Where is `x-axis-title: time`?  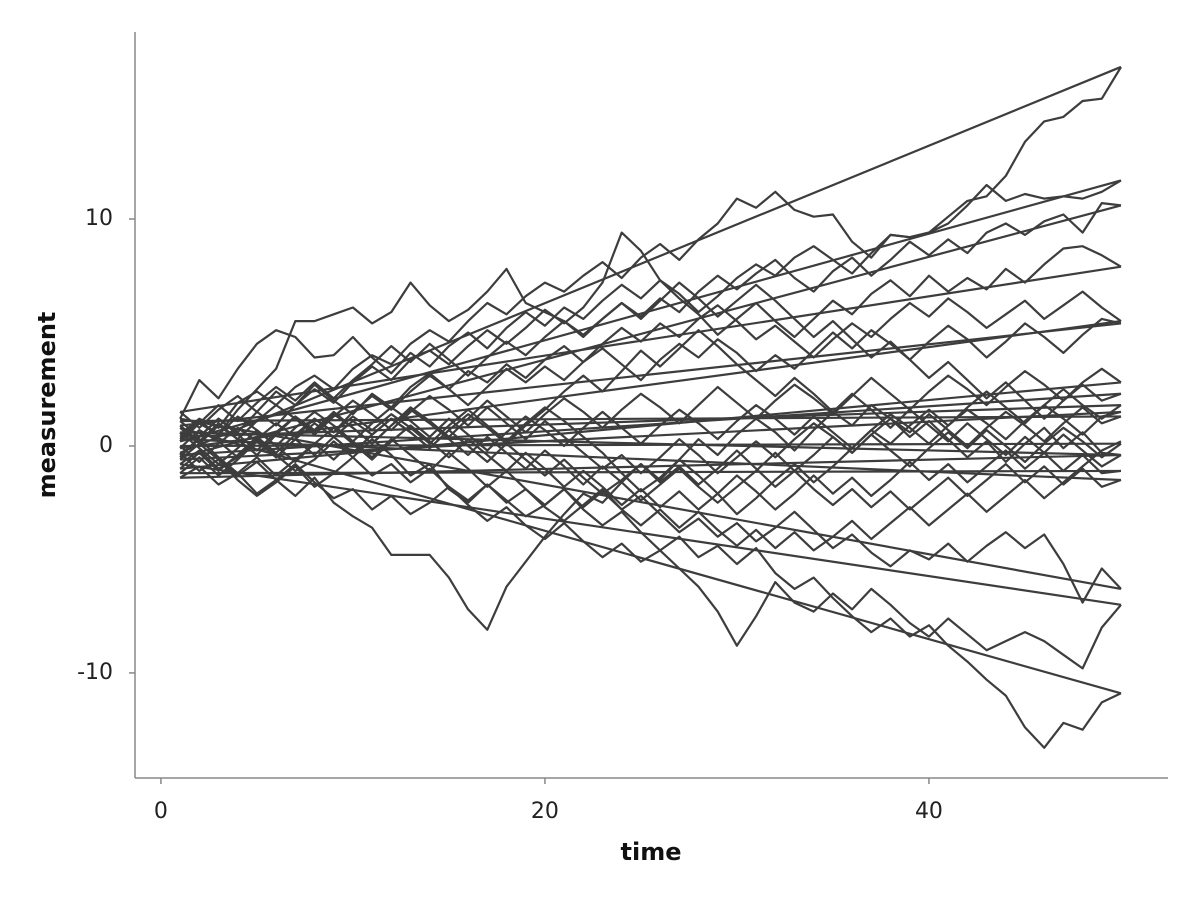
x-axis-title: time is located at coordinates (651, 852).